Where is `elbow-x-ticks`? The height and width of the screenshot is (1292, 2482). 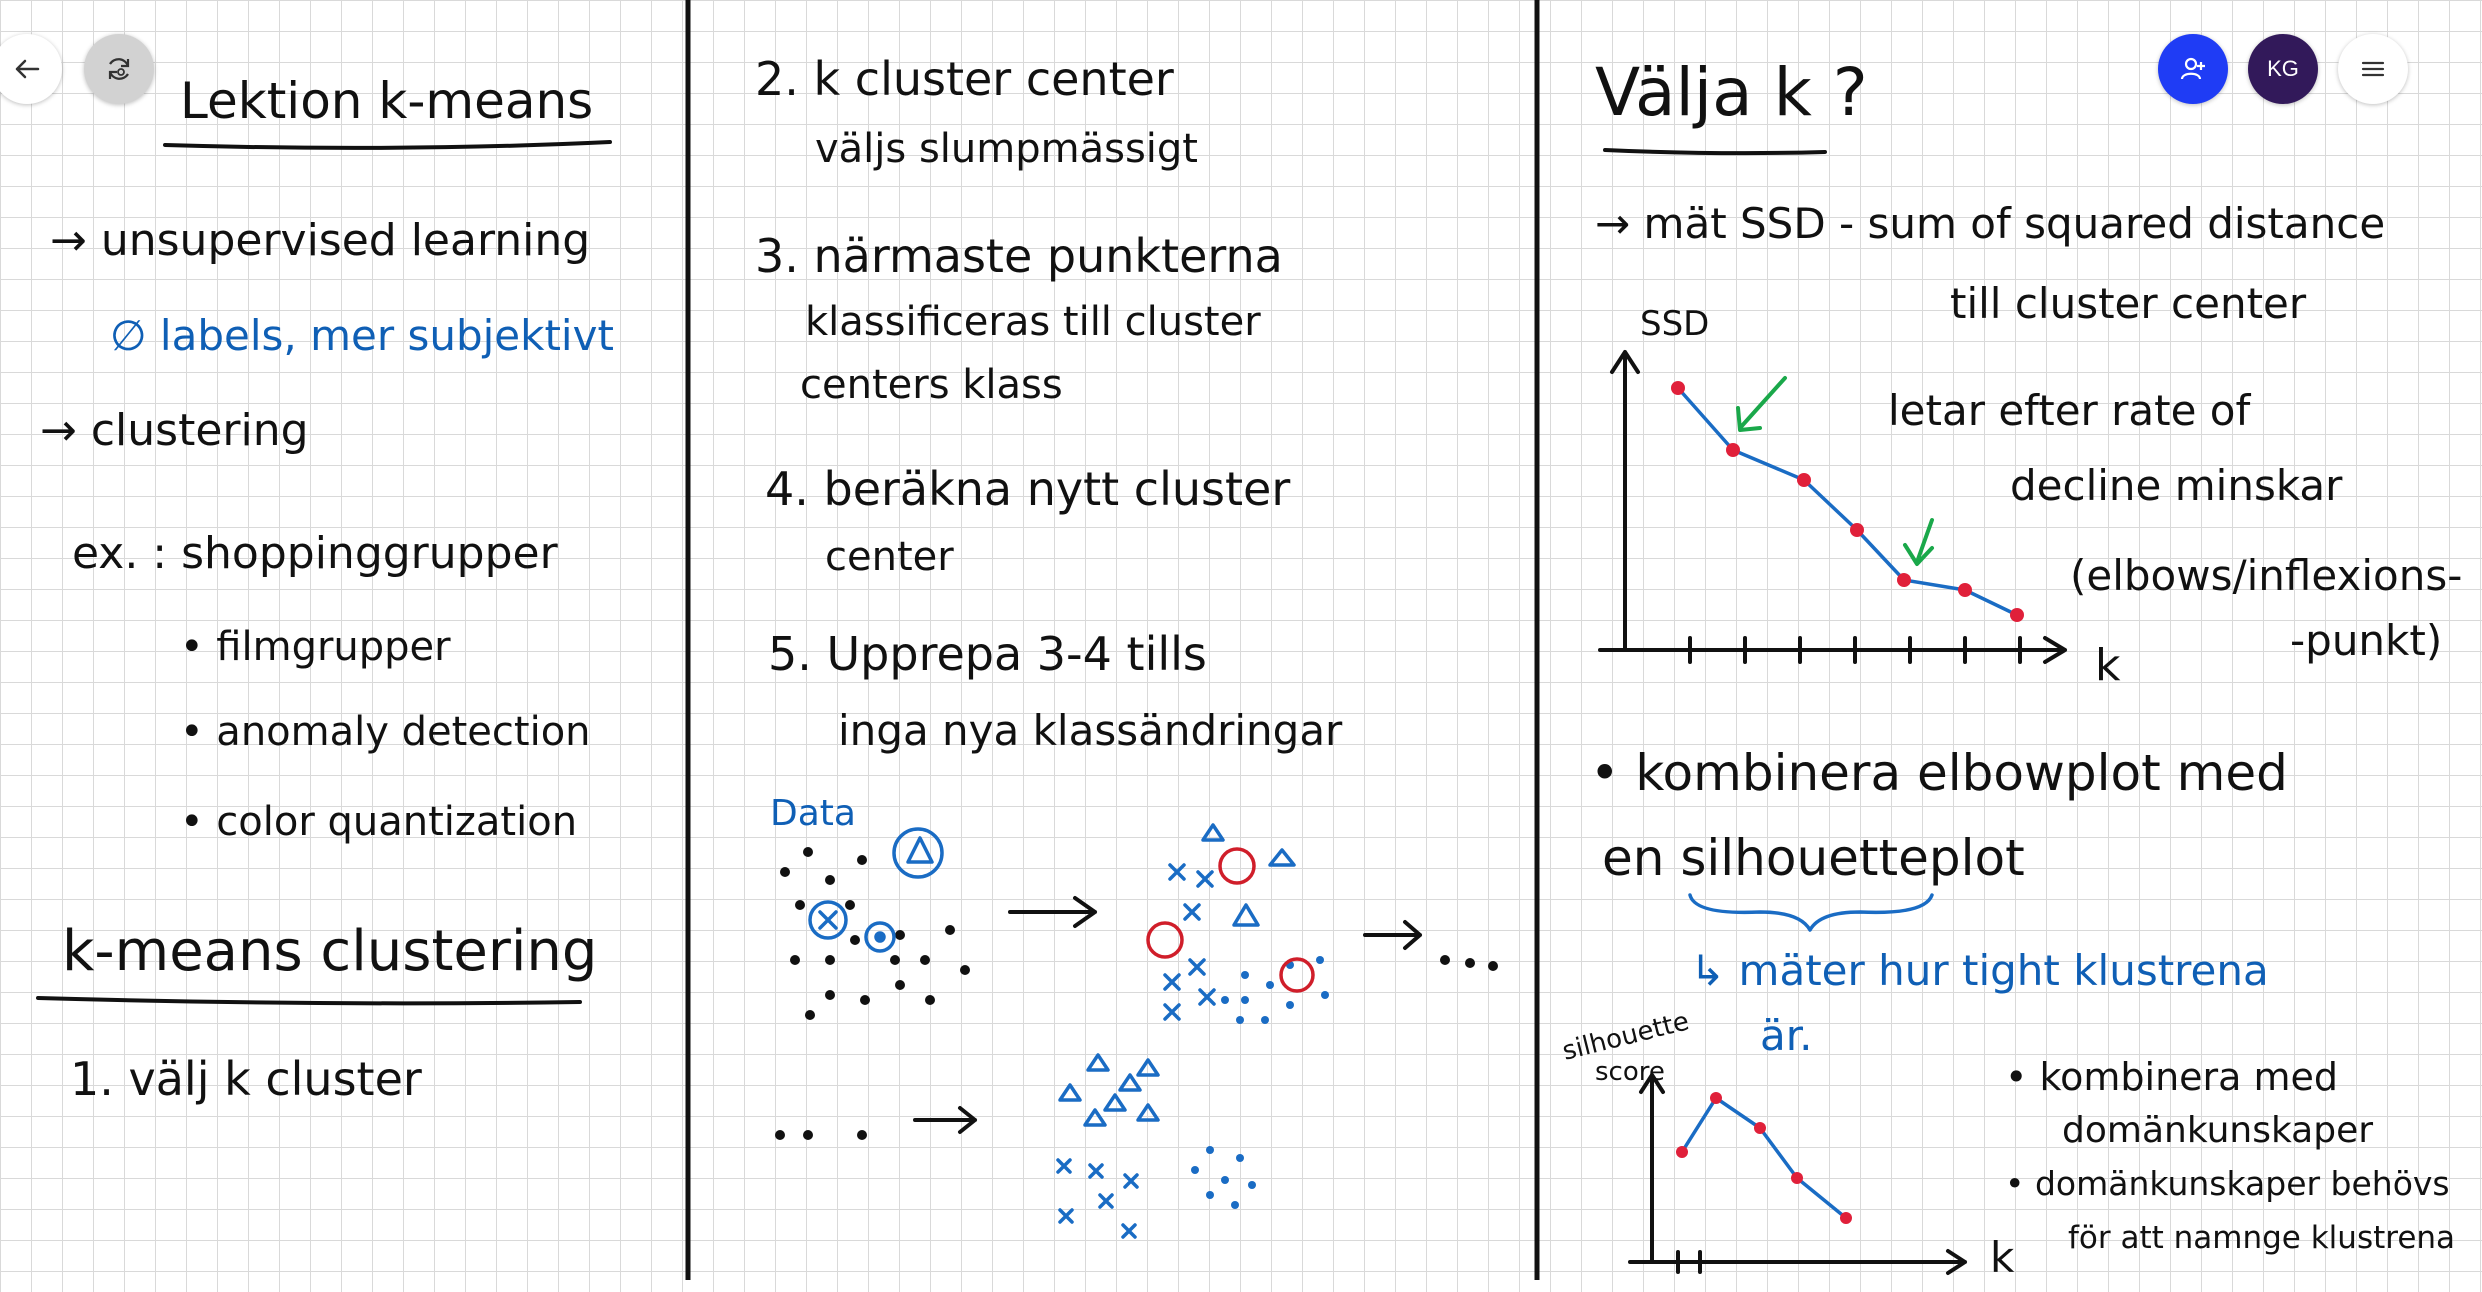
elbow-x-ticks is located at coordinates (1855, 650).